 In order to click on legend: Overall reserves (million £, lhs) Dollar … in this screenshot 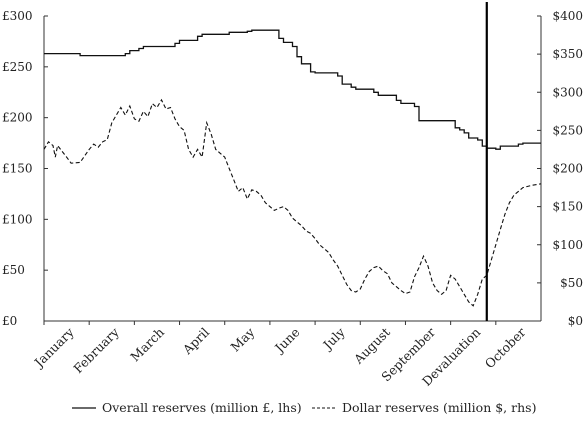, I will do `click(304, 407)`.